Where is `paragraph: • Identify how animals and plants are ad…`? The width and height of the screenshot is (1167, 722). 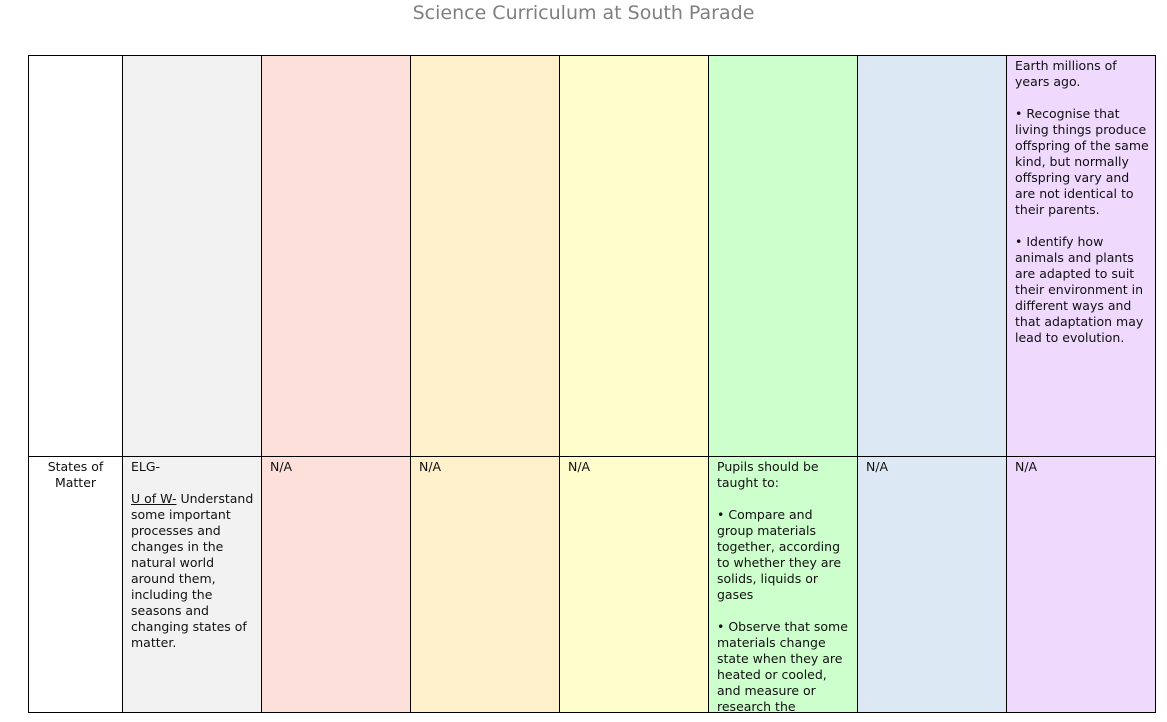 paragraph: • Identify how animals and plants are ad… is located at coordinates (1079, 289).